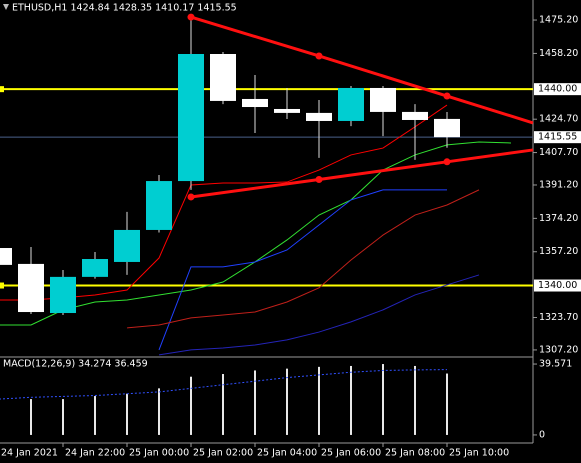 The image size is (581, 463). I want to click on indicator-title: MACD(12,26,9) 34.274 36.459, so click(75, 364).